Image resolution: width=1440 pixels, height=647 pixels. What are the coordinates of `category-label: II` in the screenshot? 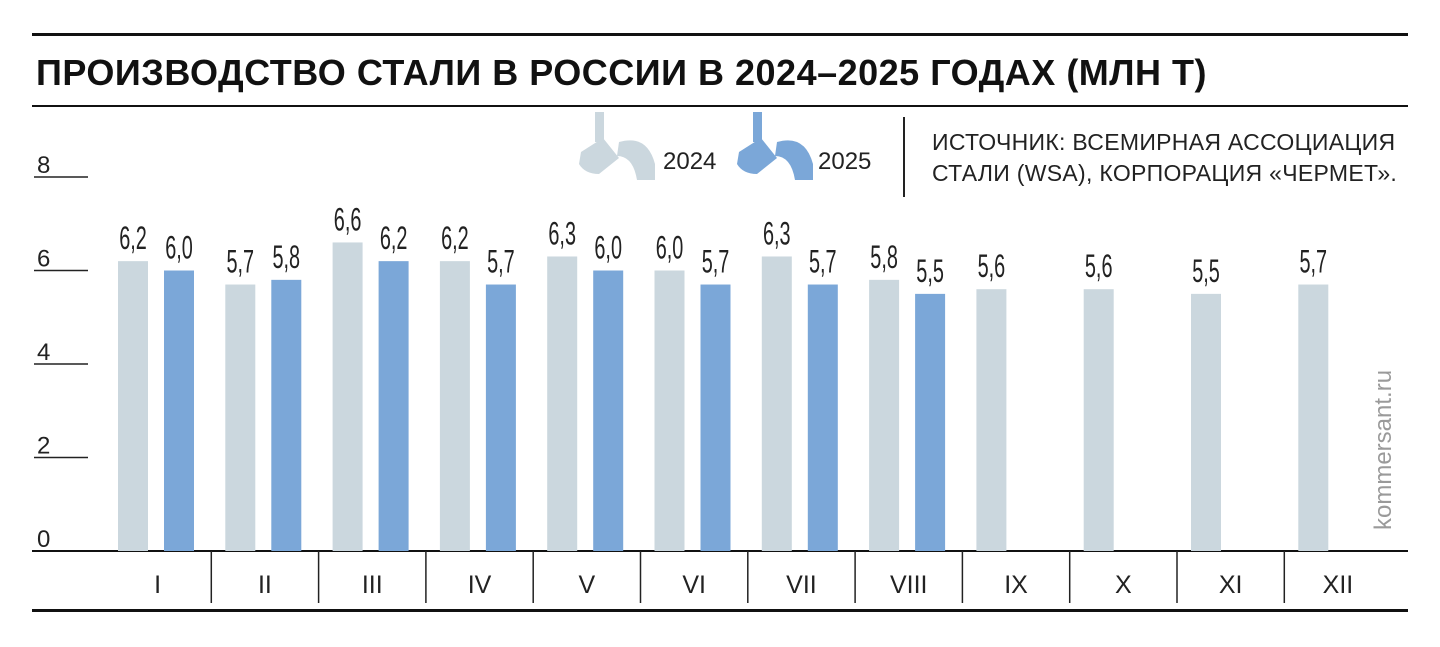 It's located at (265, 585).